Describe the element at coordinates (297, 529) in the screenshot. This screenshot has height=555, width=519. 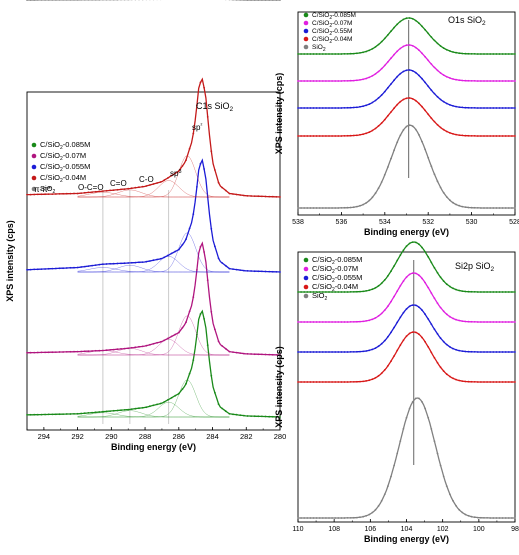
I see `x-tick-label: 110` at that location.